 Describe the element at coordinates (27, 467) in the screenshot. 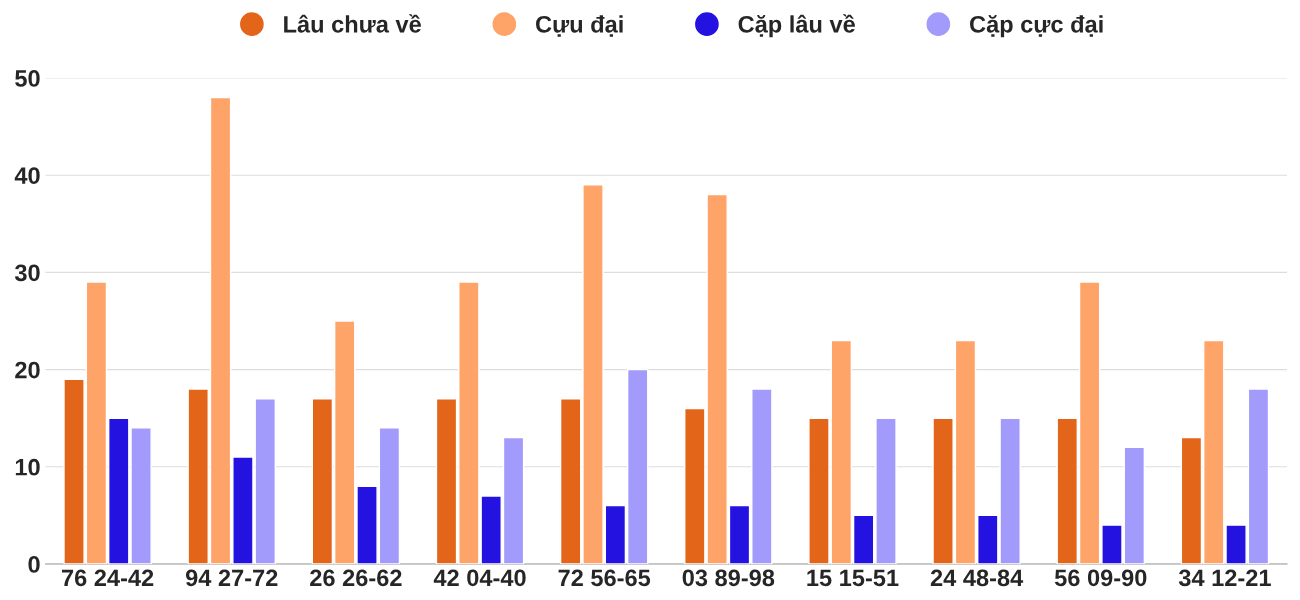

I see `y-tick-label: 10` at that location.